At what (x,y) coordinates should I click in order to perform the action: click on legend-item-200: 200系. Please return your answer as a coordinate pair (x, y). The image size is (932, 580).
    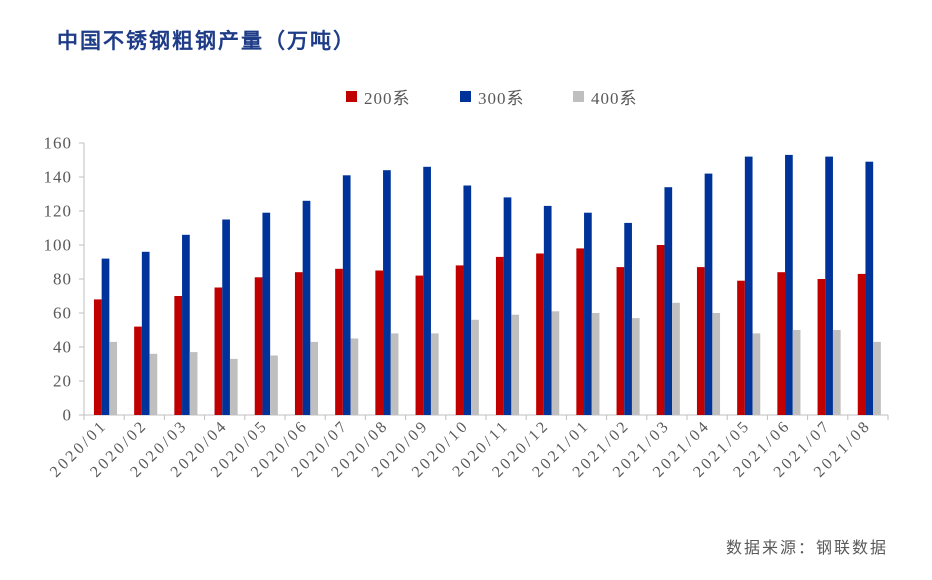
    Looking at the image, I should click on (378, 96).